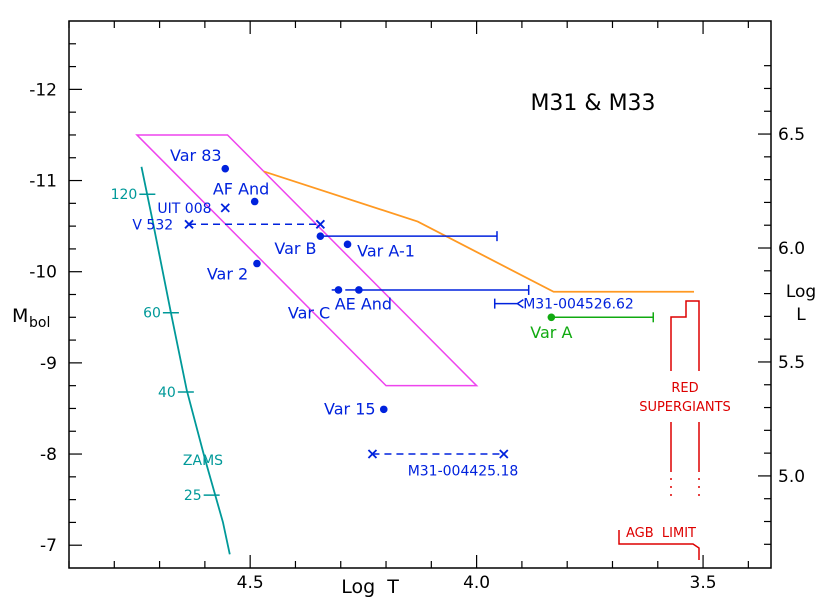 The image size is (830, 606). What do you see at coordinates (463, 471) in the screenshot?
I see `star-label: M31-004425.18` at bounding box center [463, 471].